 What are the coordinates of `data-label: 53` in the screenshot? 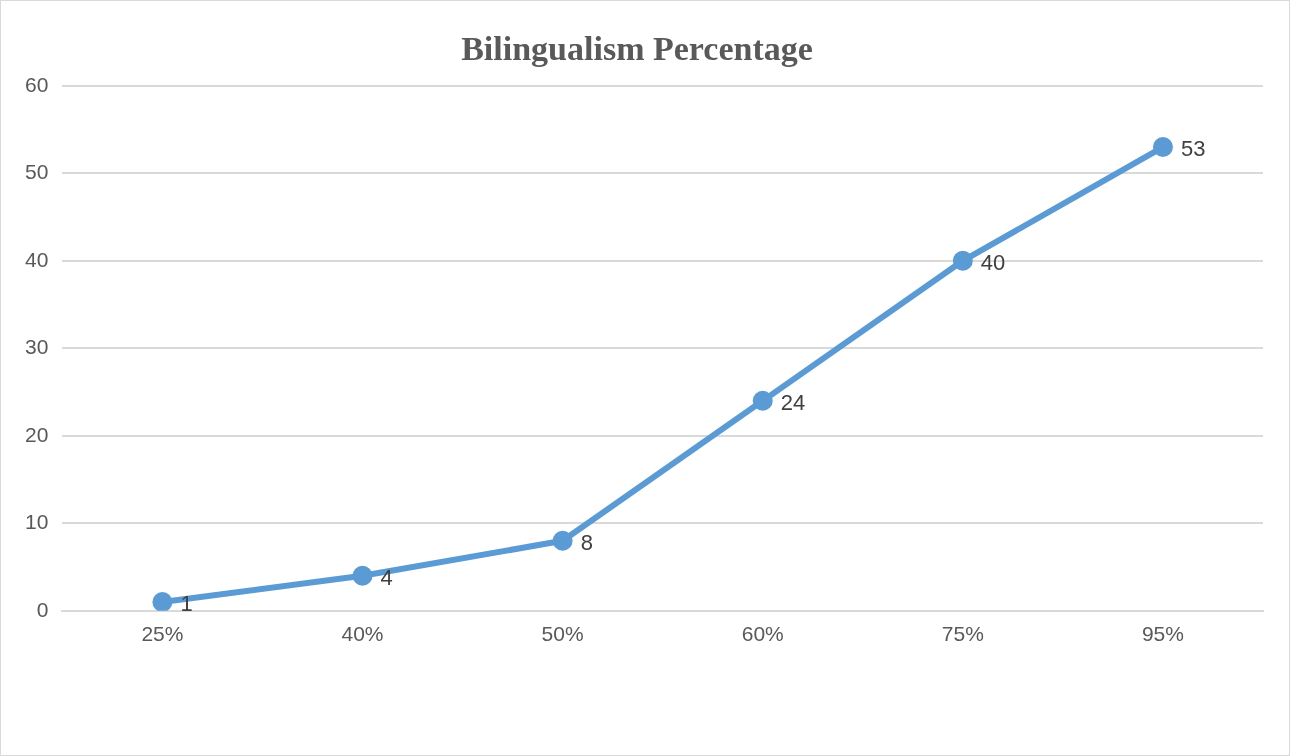 It's located at (1193, 149).